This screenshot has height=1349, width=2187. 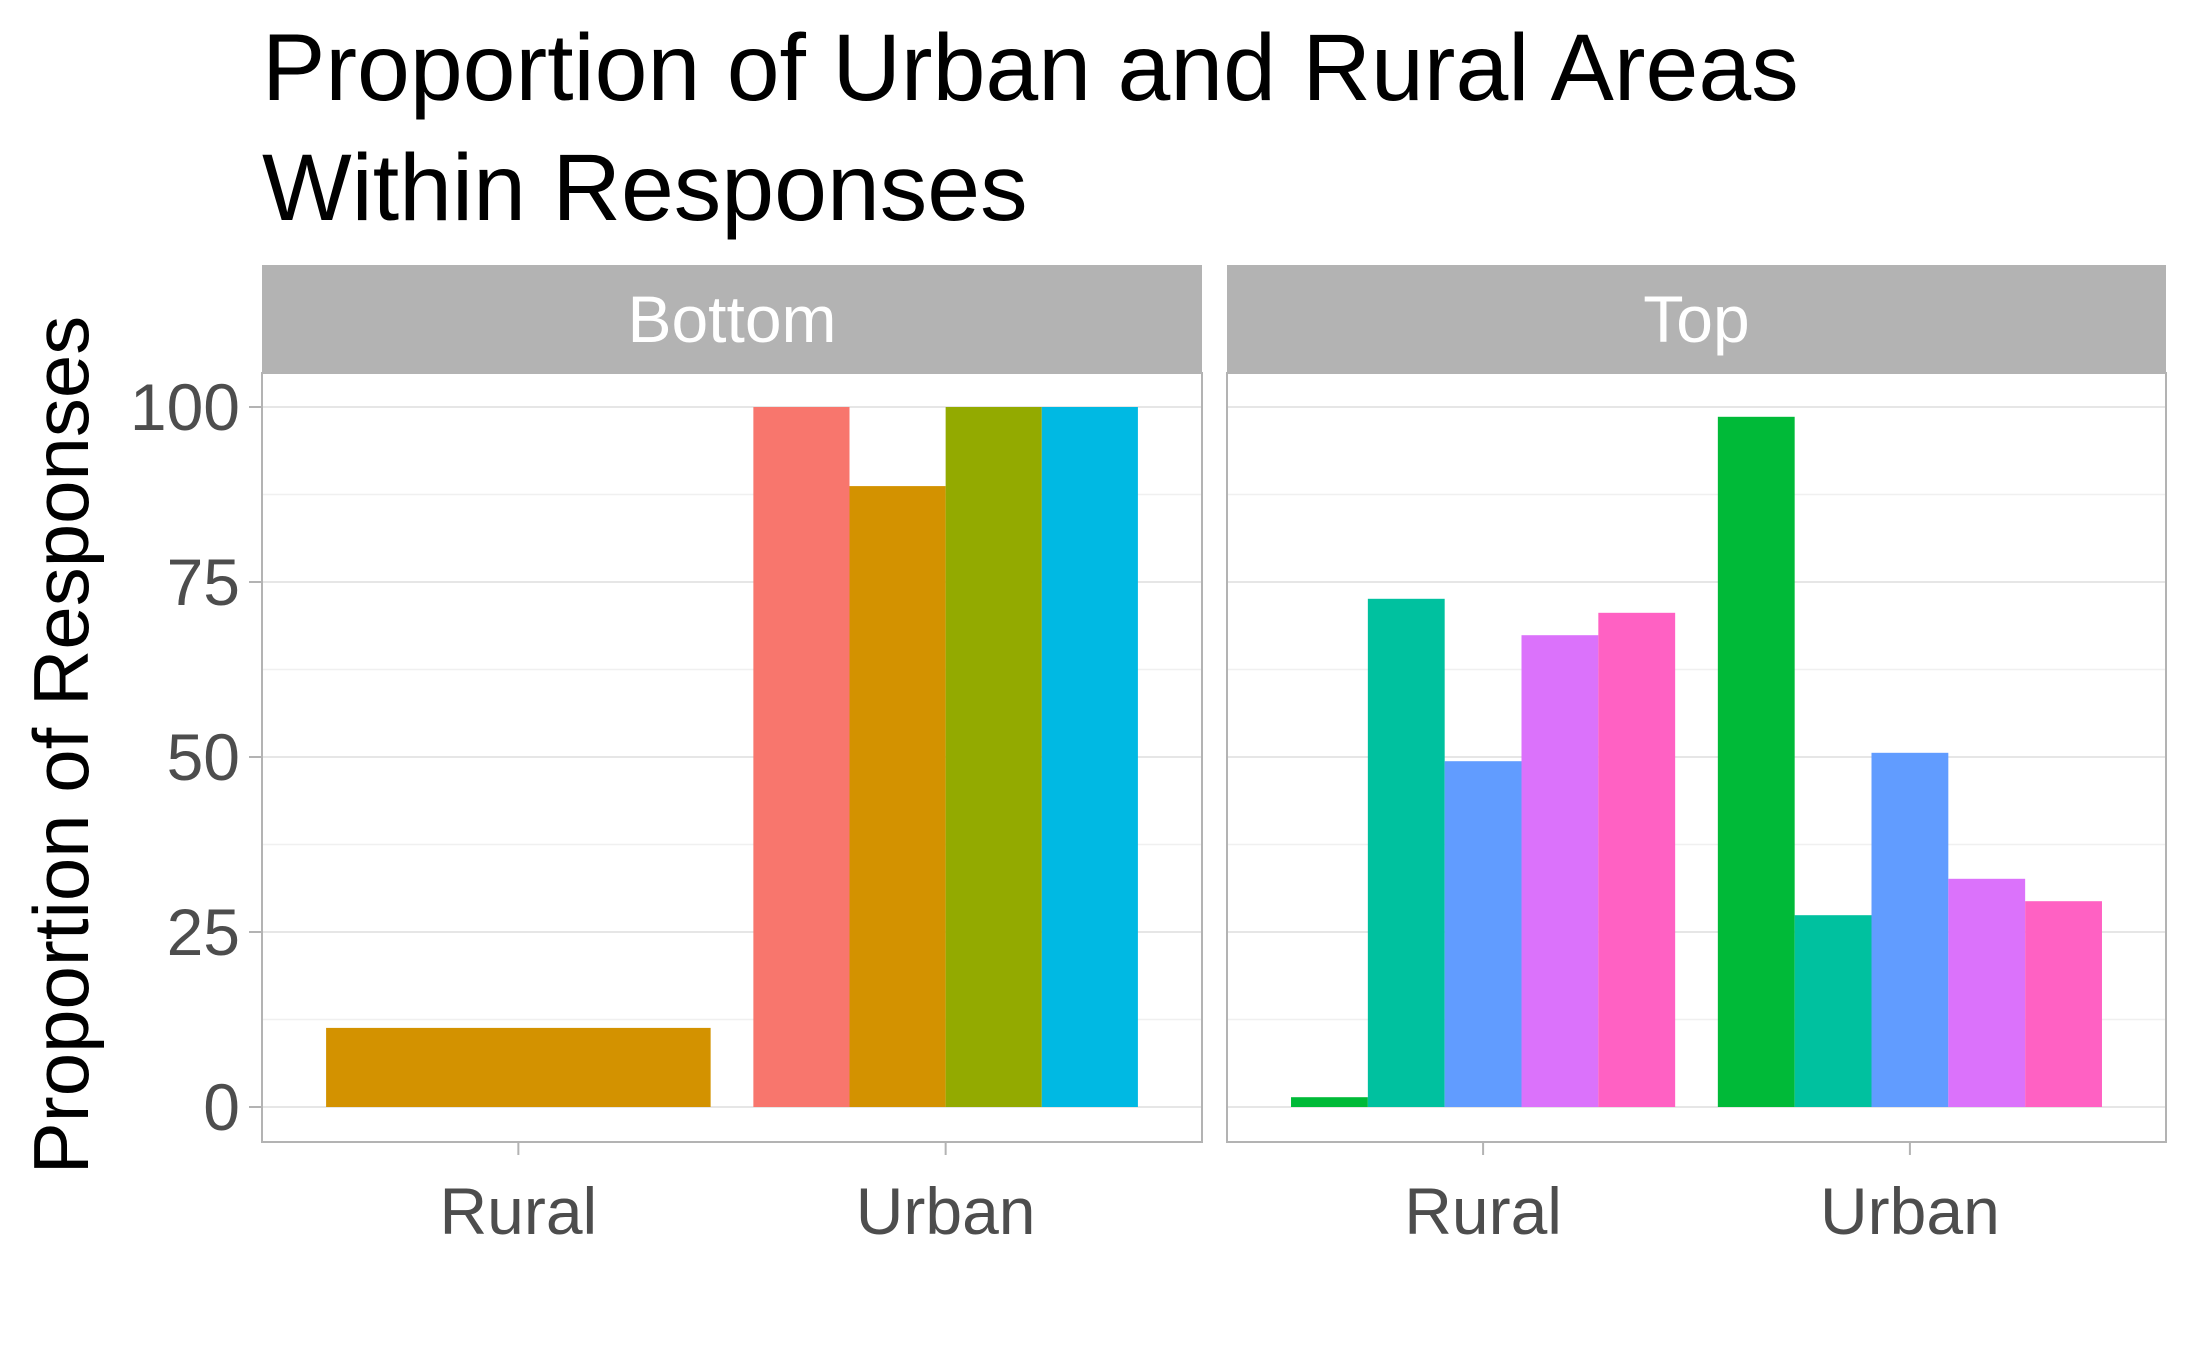 I want to click on y-tick-label: 25, so click(x=203, y=932).